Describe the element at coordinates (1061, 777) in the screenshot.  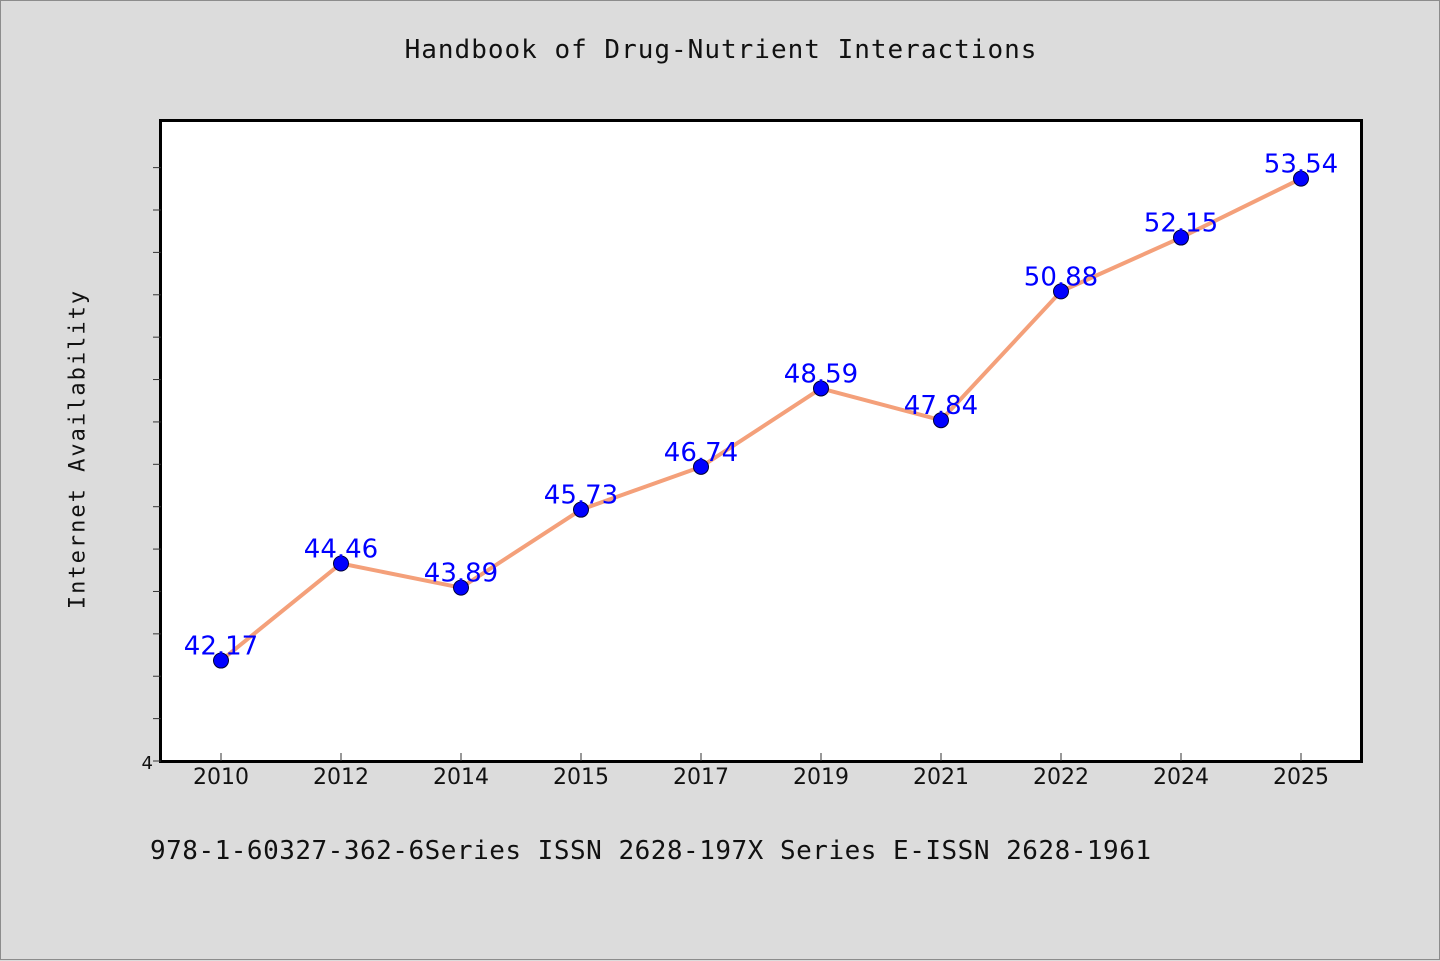
I see `x-tick-label: 2022` at that location.